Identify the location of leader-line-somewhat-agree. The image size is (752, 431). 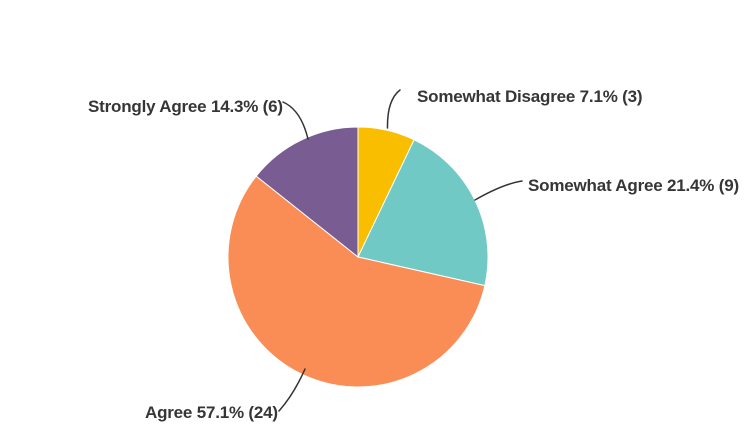
(498, 190).